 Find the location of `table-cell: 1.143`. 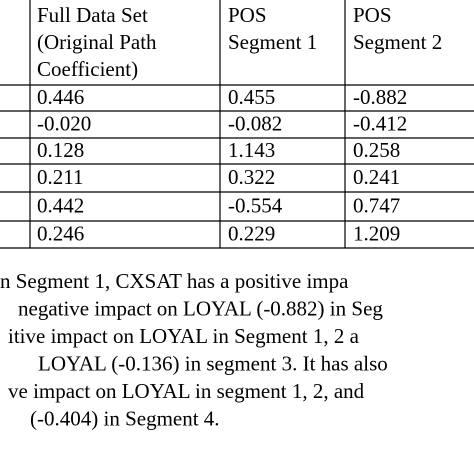

table-cell: 1.143 is located at coordinates (251, 150).